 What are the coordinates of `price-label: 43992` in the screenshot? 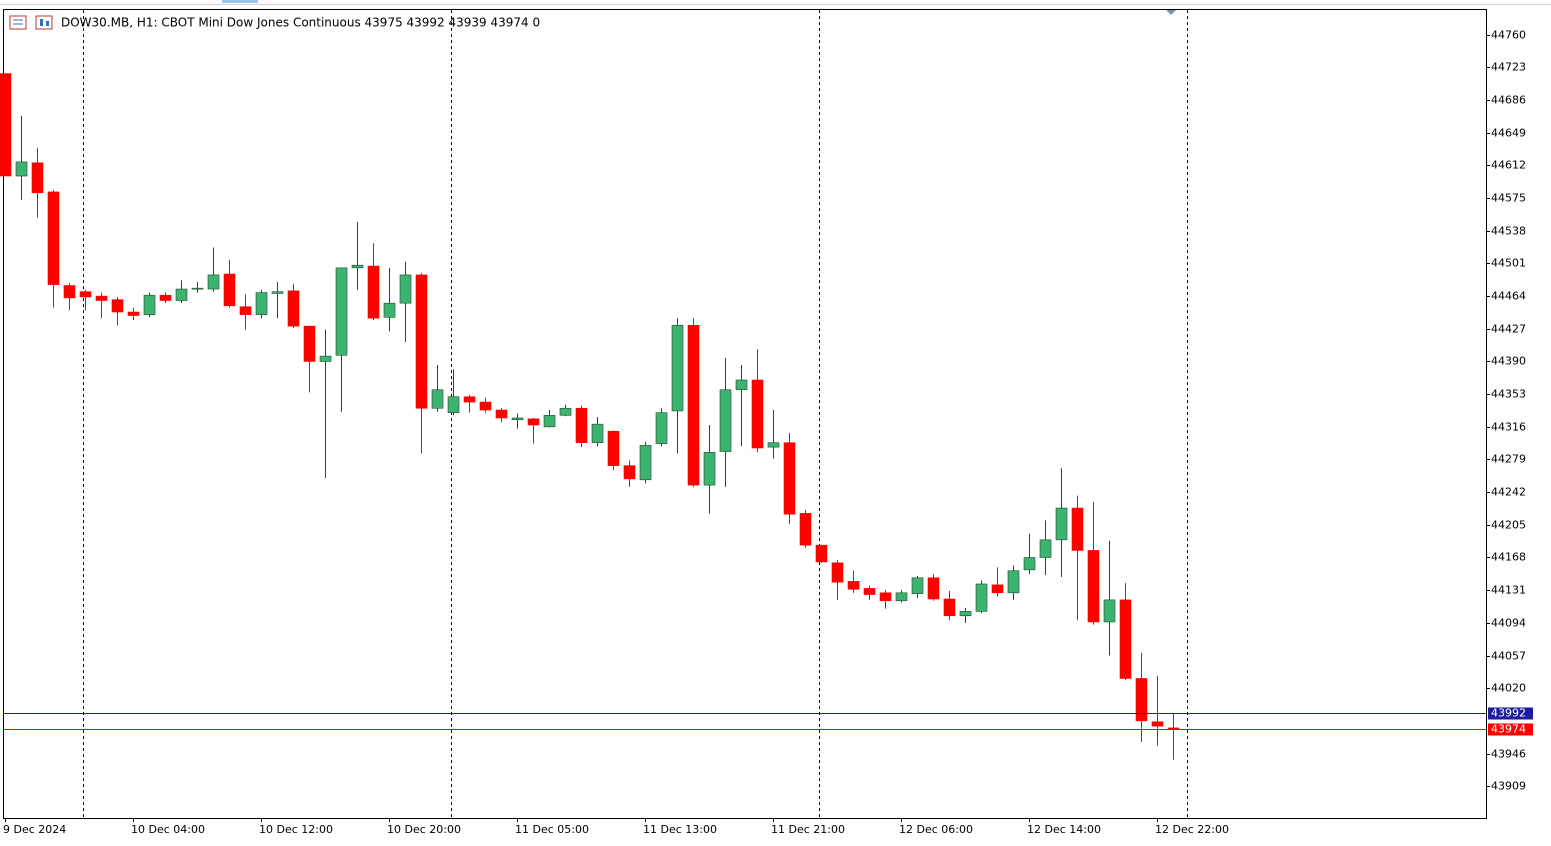 It's located at (1508, 713).